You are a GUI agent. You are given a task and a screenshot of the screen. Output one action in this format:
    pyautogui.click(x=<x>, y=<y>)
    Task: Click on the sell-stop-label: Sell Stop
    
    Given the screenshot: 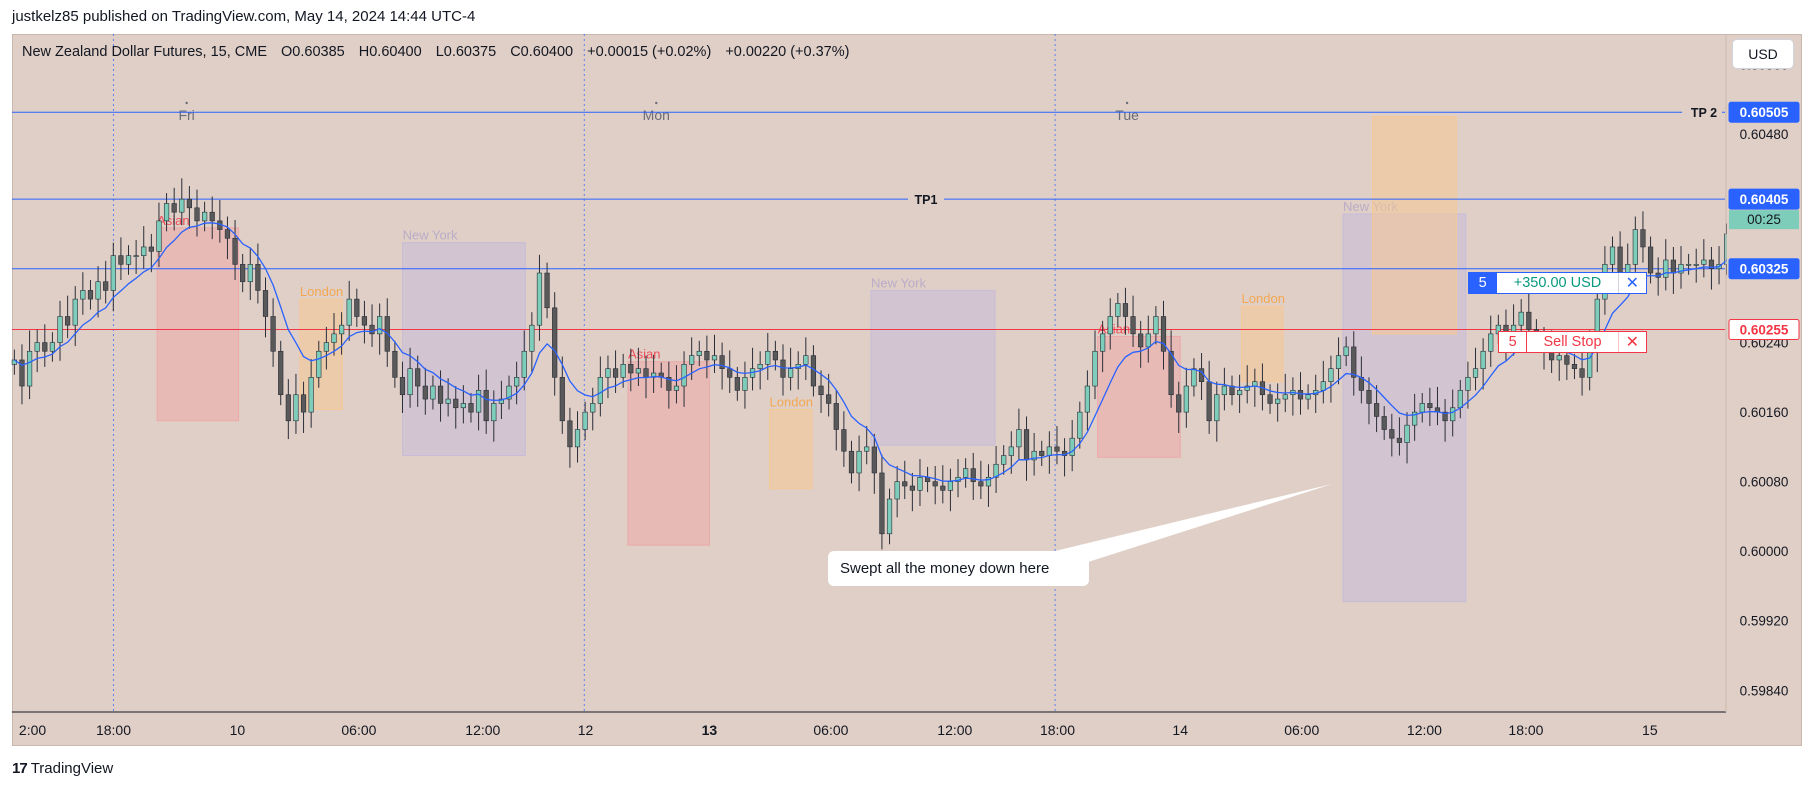 What is the action you would take?
    pyautogui.click(x=1572, y=342)
    